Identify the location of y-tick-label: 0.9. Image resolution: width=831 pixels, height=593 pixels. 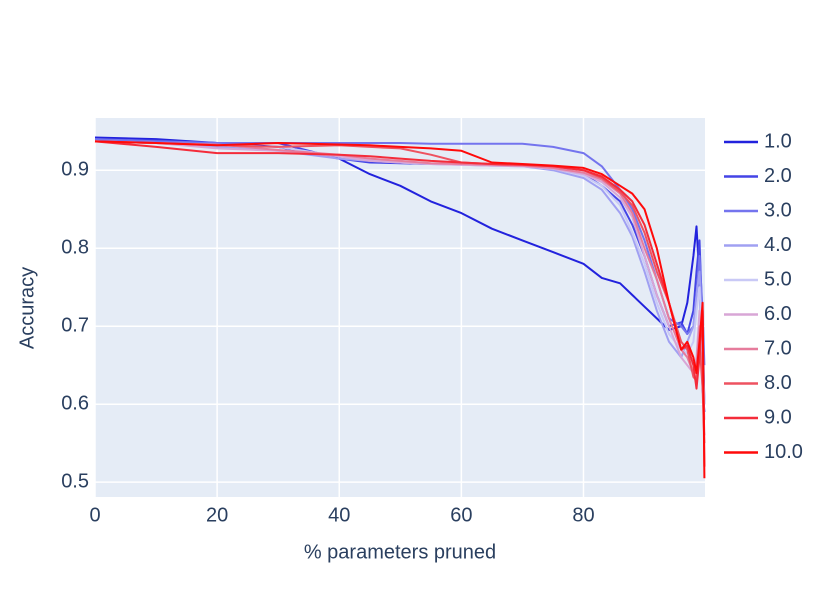
(75, 170).